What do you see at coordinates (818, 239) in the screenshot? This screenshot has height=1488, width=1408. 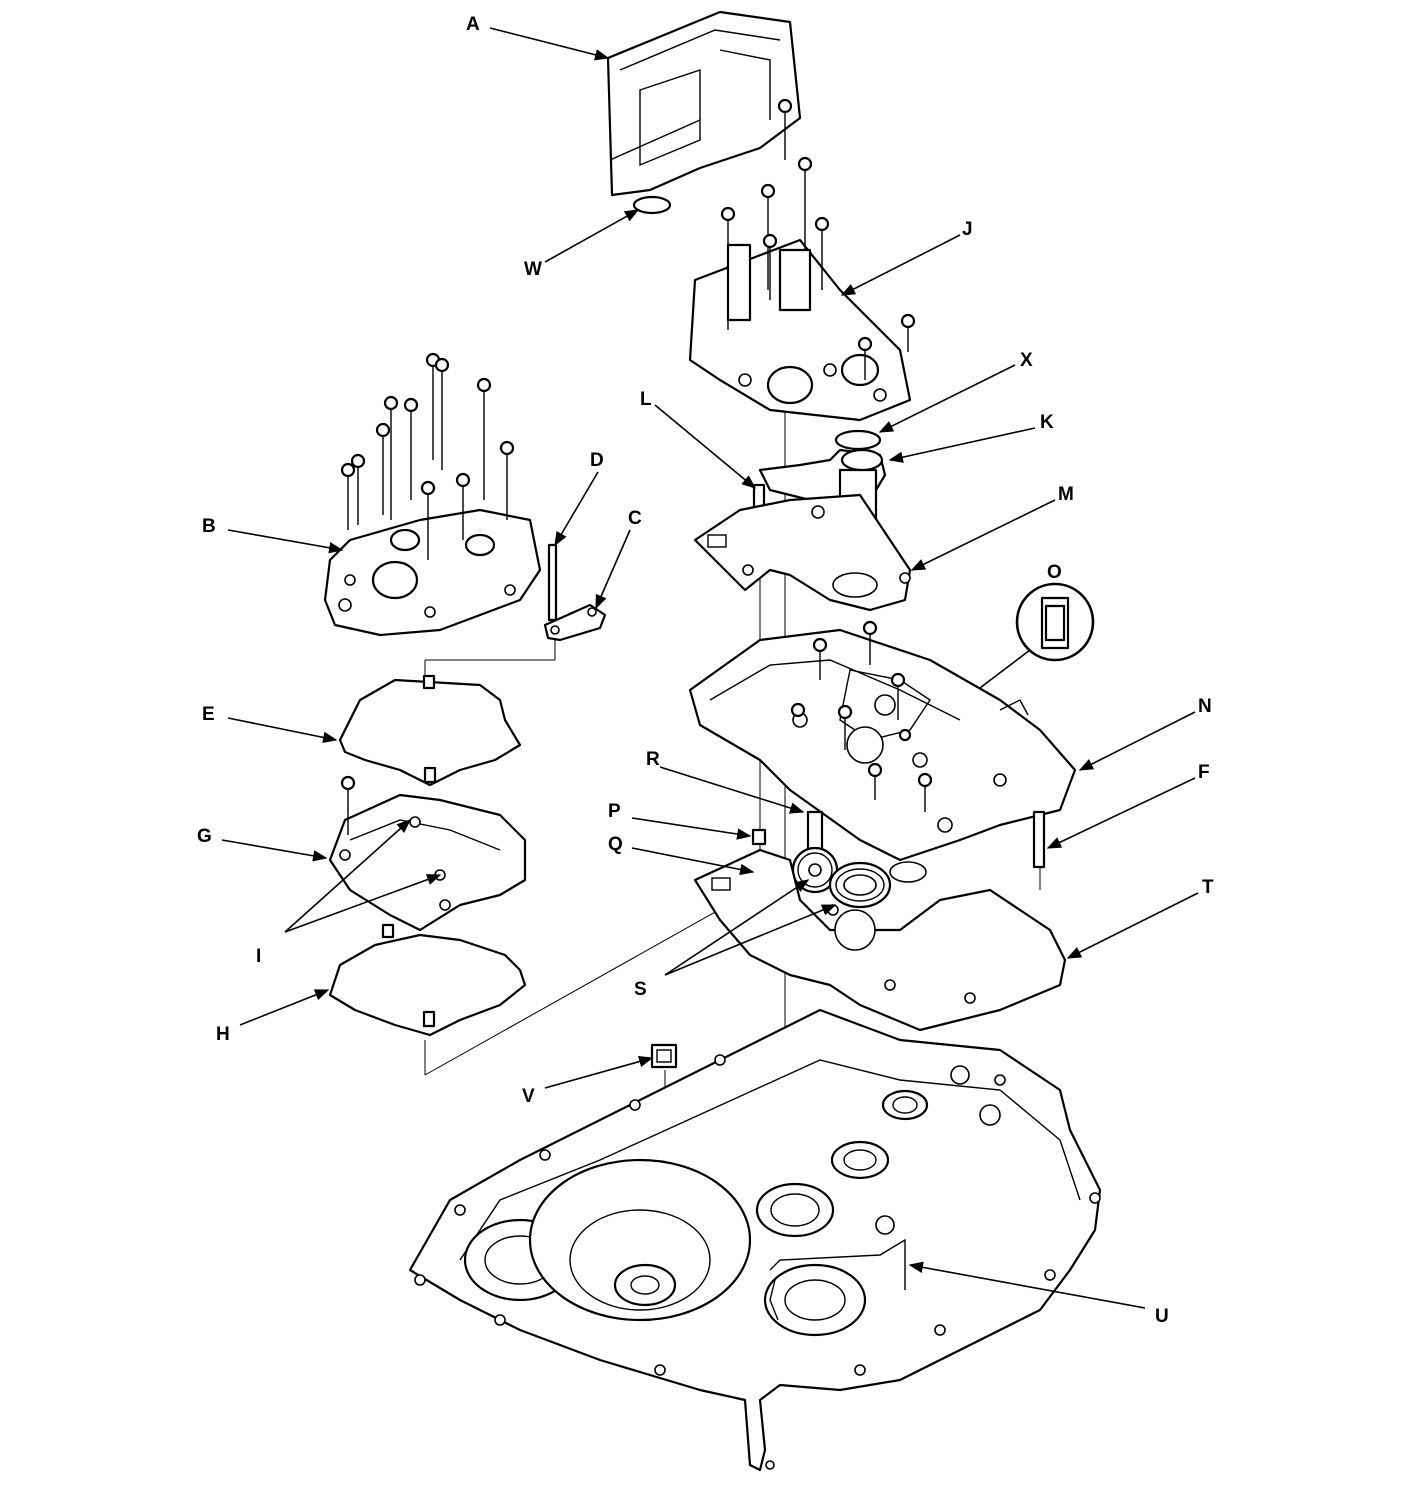 I see `part-j-bolts` at bounding box center [818, 239].